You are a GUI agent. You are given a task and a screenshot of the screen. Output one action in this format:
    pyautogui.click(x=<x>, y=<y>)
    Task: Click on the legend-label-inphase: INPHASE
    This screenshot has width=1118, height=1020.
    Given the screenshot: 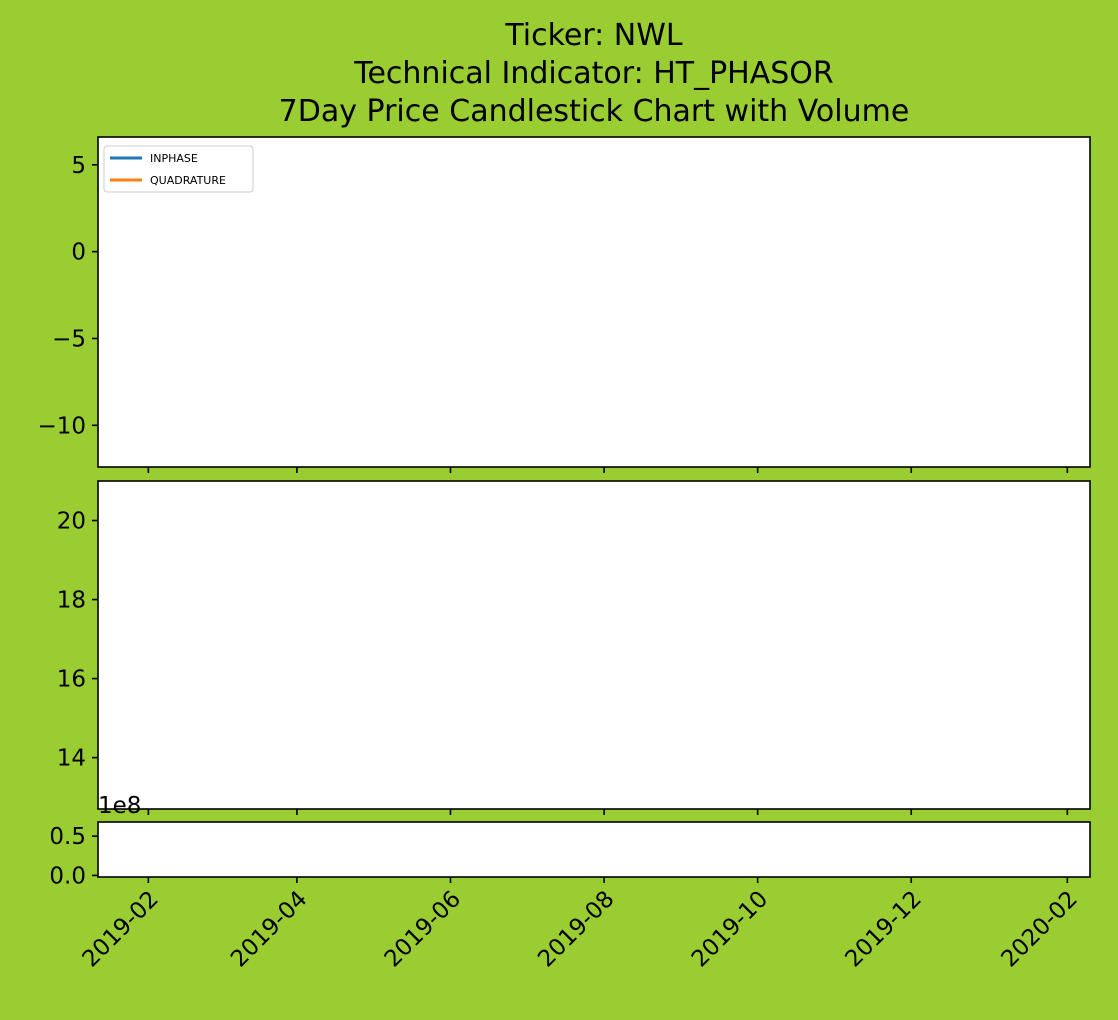 What is the action you would take?
    pyautogui.click(x=174, y=158)
    